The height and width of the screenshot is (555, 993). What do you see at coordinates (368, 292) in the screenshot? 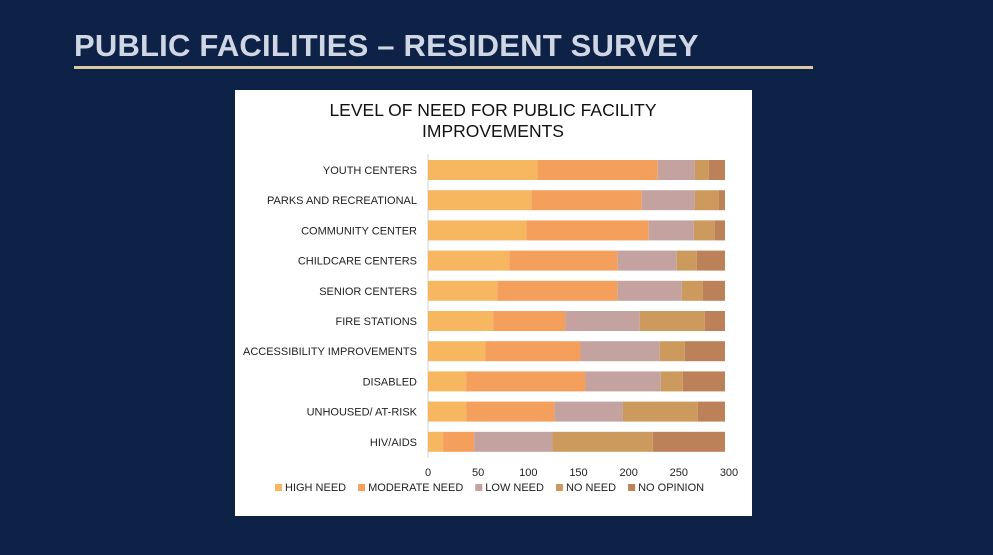
I see `category-label: SENIOR CENTERS` at bounding box center [368, 292].